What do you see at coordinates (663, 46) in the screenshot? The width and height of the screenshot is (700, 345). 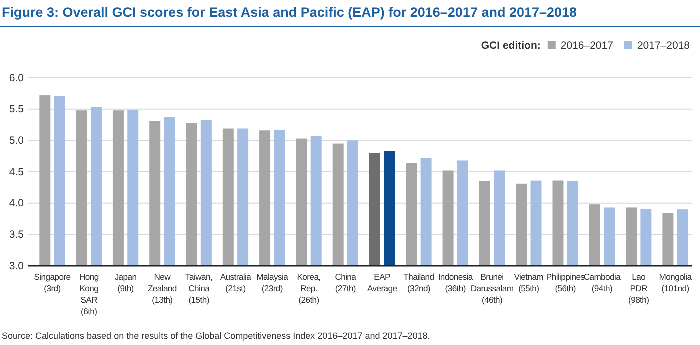 I see `legend-label: 2017–2018` at bounding box center [663, 46].